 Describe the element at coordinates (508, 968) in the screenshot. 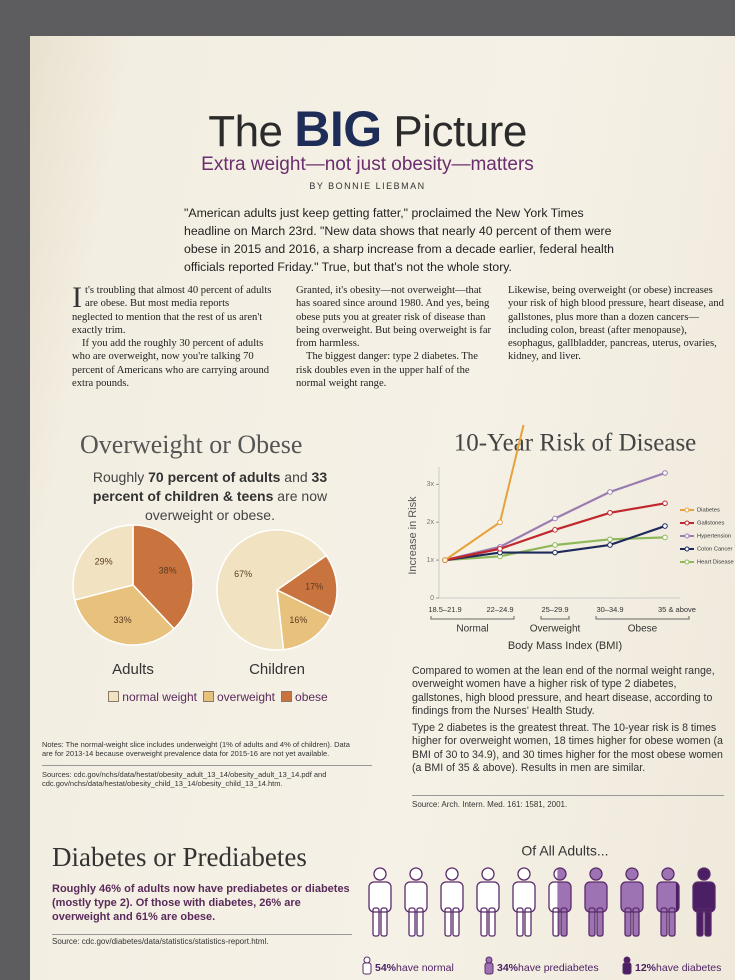

I see `legend-value: 34%` at that location.